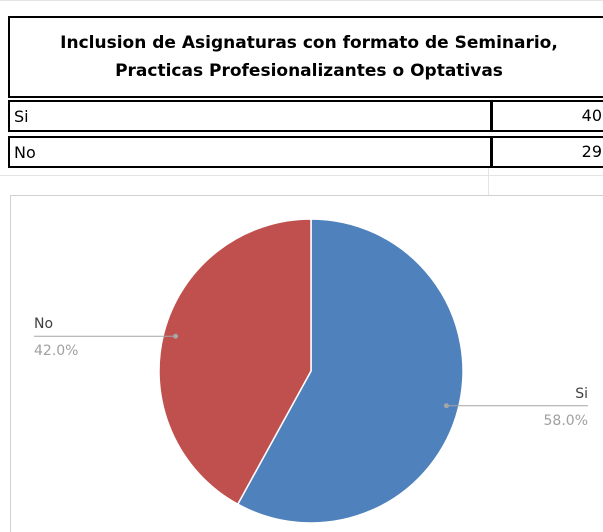 The height and width of the screenshot is (532, 603). Describe the element at coordinates (305, 116) in the screenshot. I see `table-row: Si 40` at that location.